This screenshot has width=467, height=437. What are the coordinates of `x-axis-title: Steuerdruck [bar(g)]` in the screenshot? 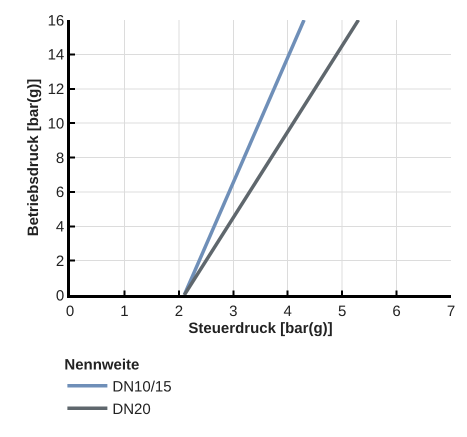 It's located at (260, 328).